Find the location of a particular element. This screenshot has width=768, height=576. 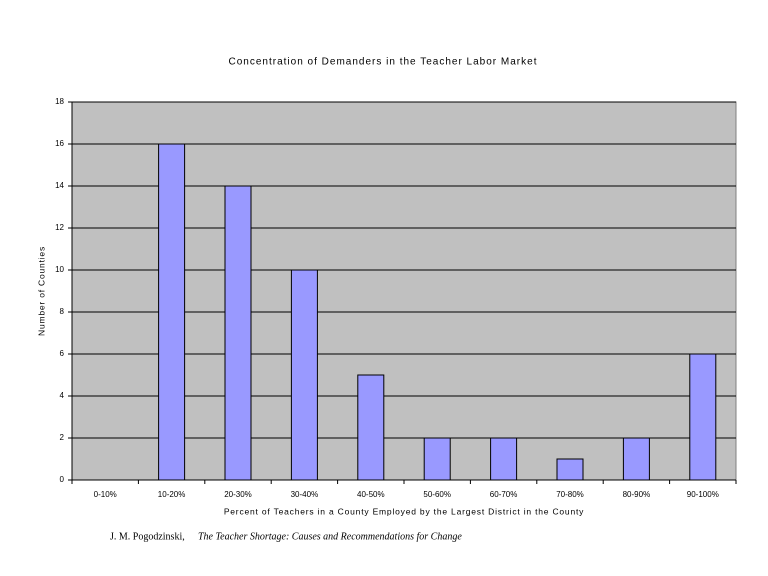

x-tick-label: 90-100% is located at coordinates (703, 494).